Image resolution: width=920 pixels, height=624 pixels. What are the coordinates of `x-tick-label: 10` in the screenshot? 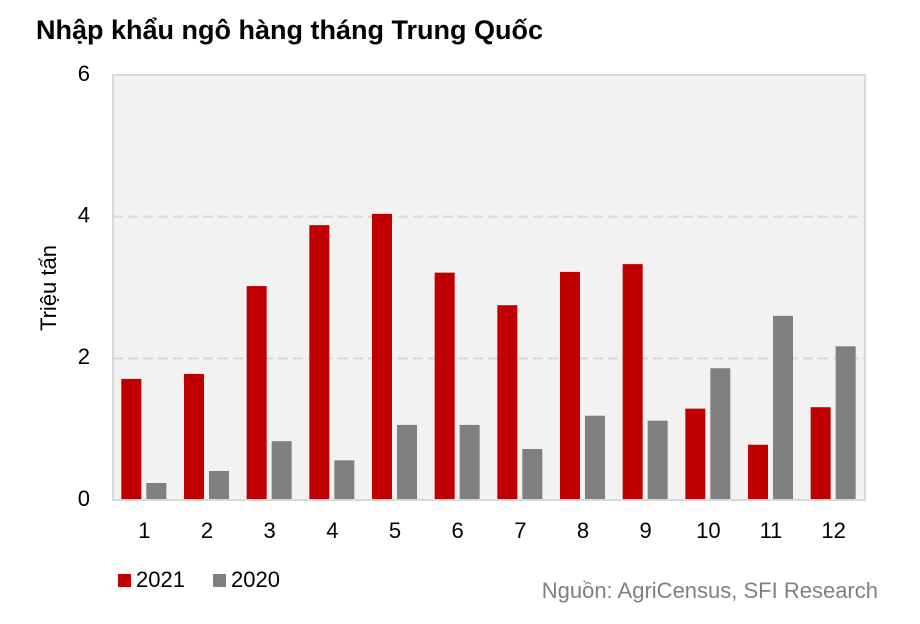 It's located at (708, 530).